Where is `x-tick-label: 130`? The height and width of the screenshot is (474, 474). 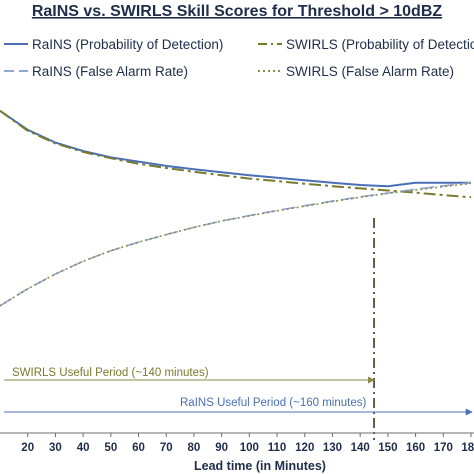
x-tick-label: 130 is located at coordinates (332, 448).